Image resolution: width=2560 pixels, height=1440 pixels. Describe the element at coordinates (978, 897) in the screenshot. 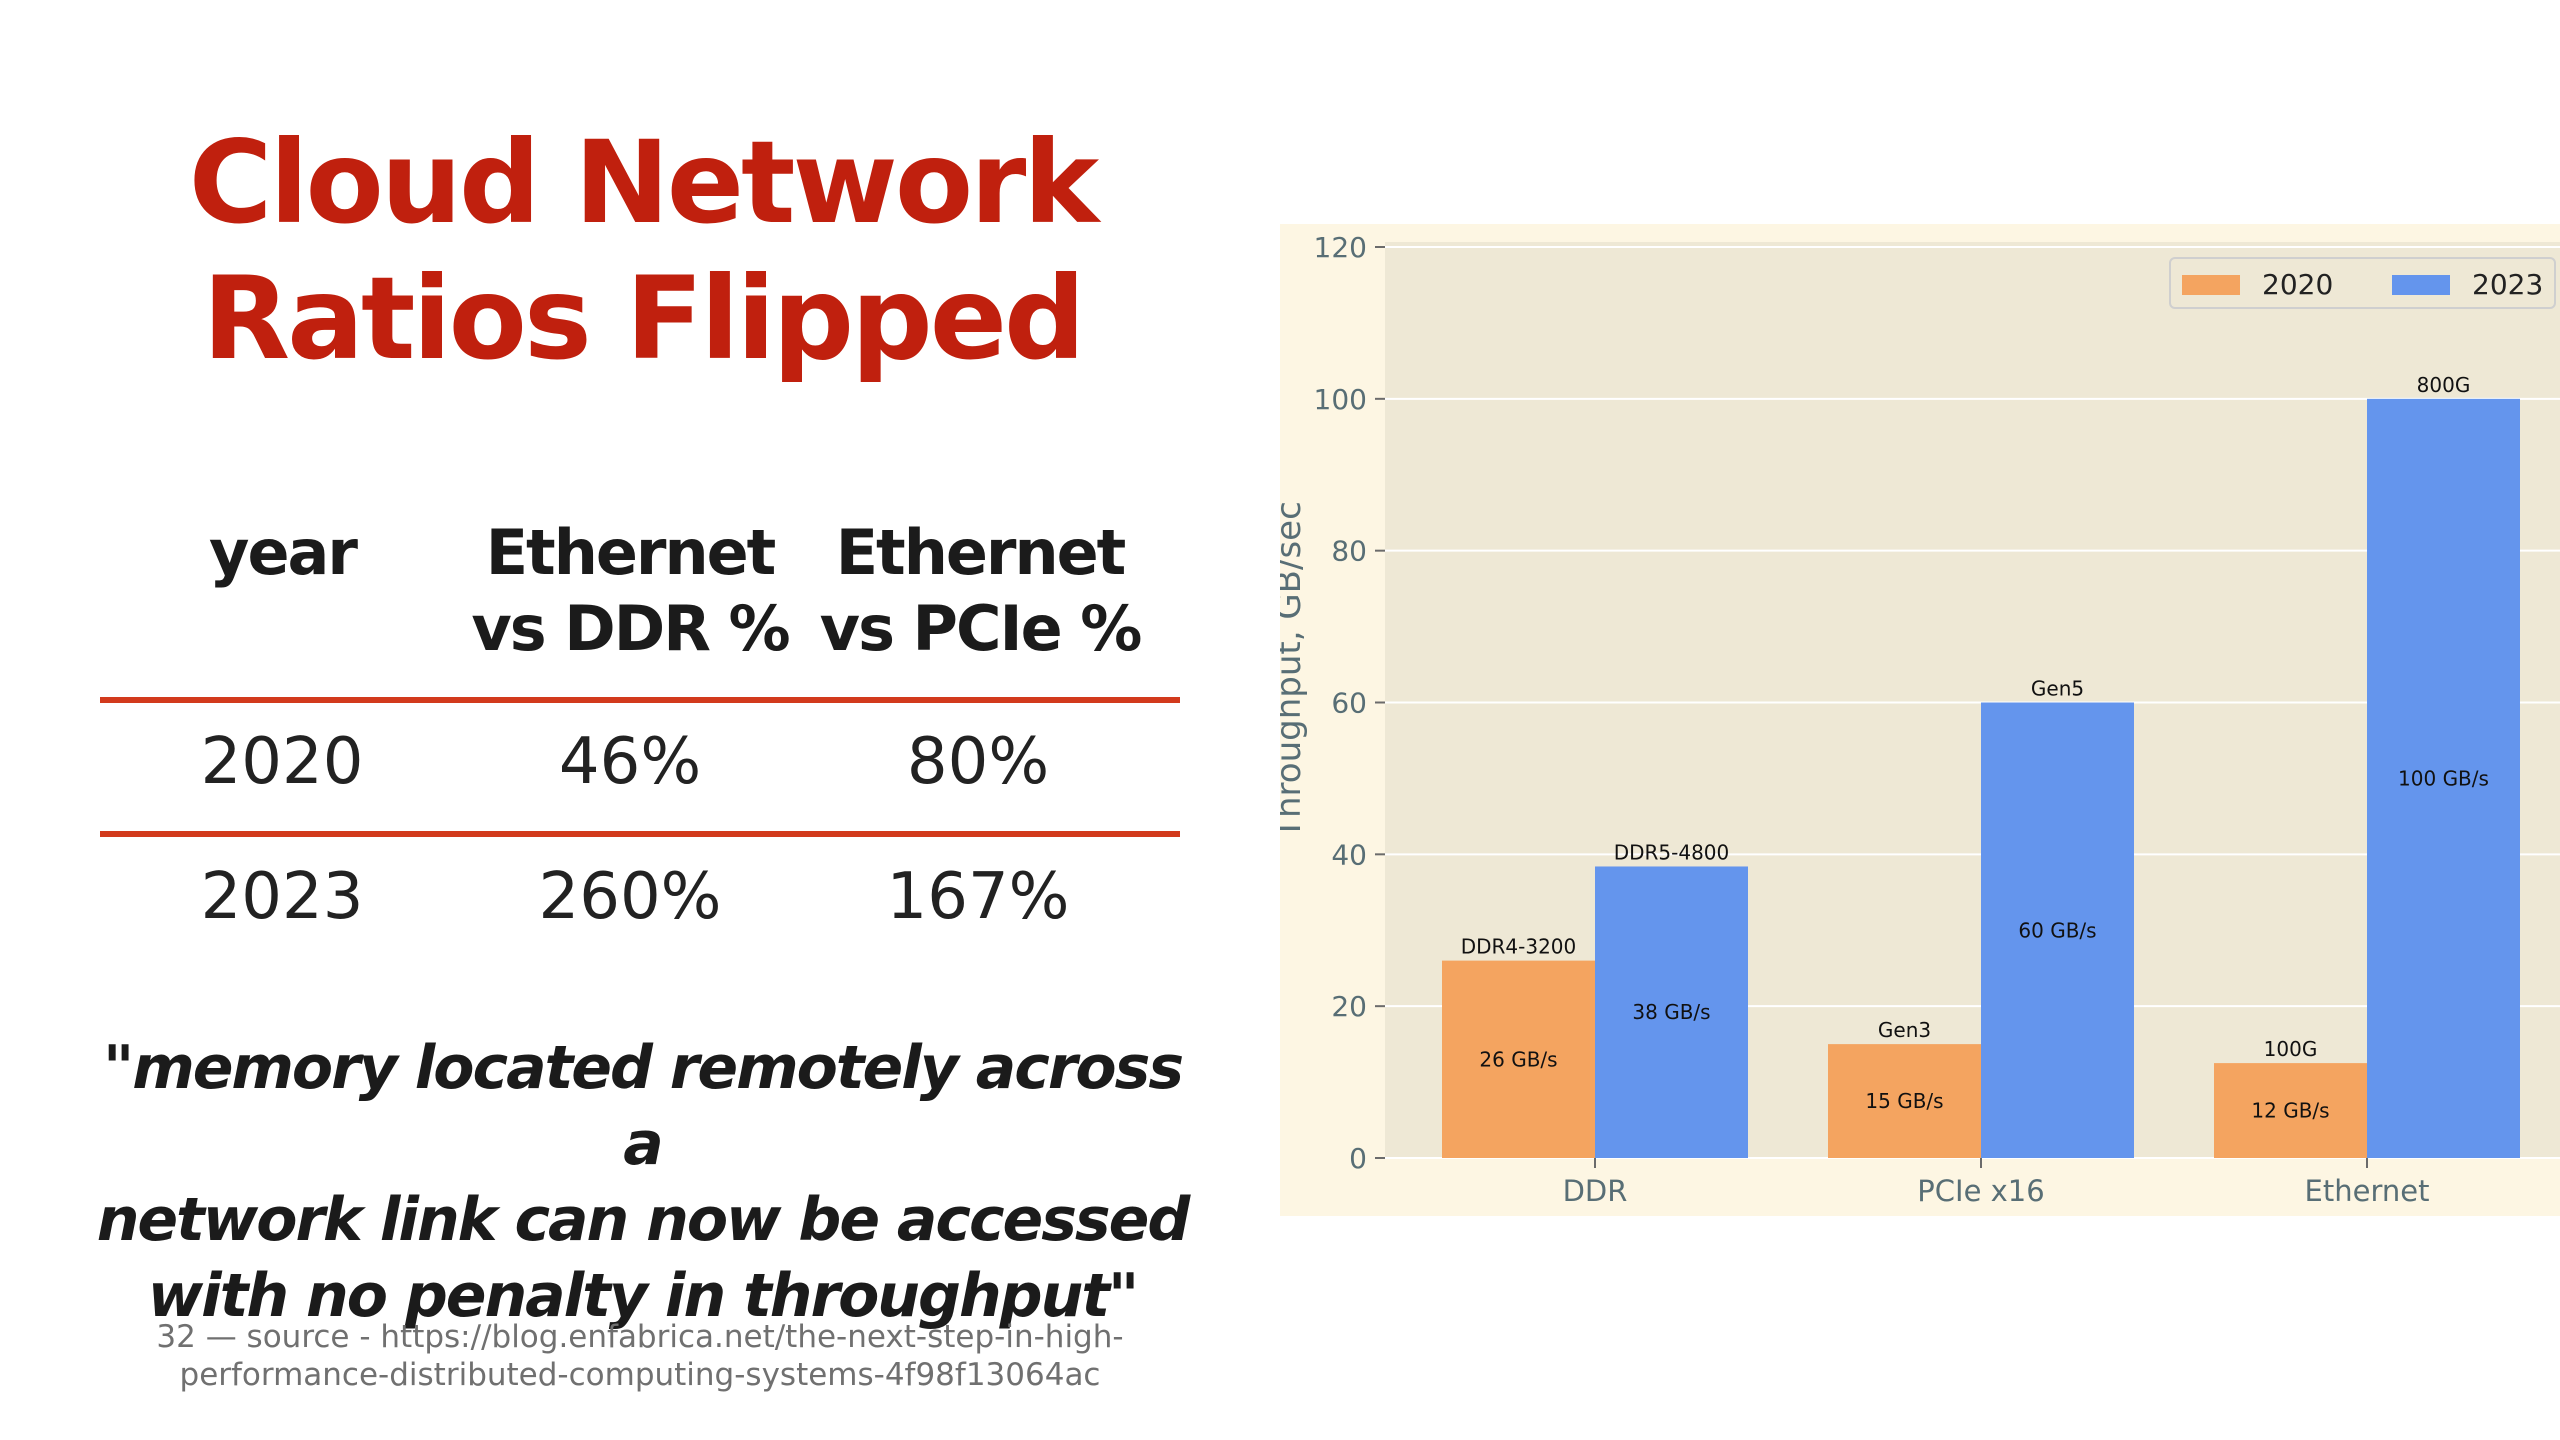

I see `table-cell-pcie-ratio: 167%` at that location.